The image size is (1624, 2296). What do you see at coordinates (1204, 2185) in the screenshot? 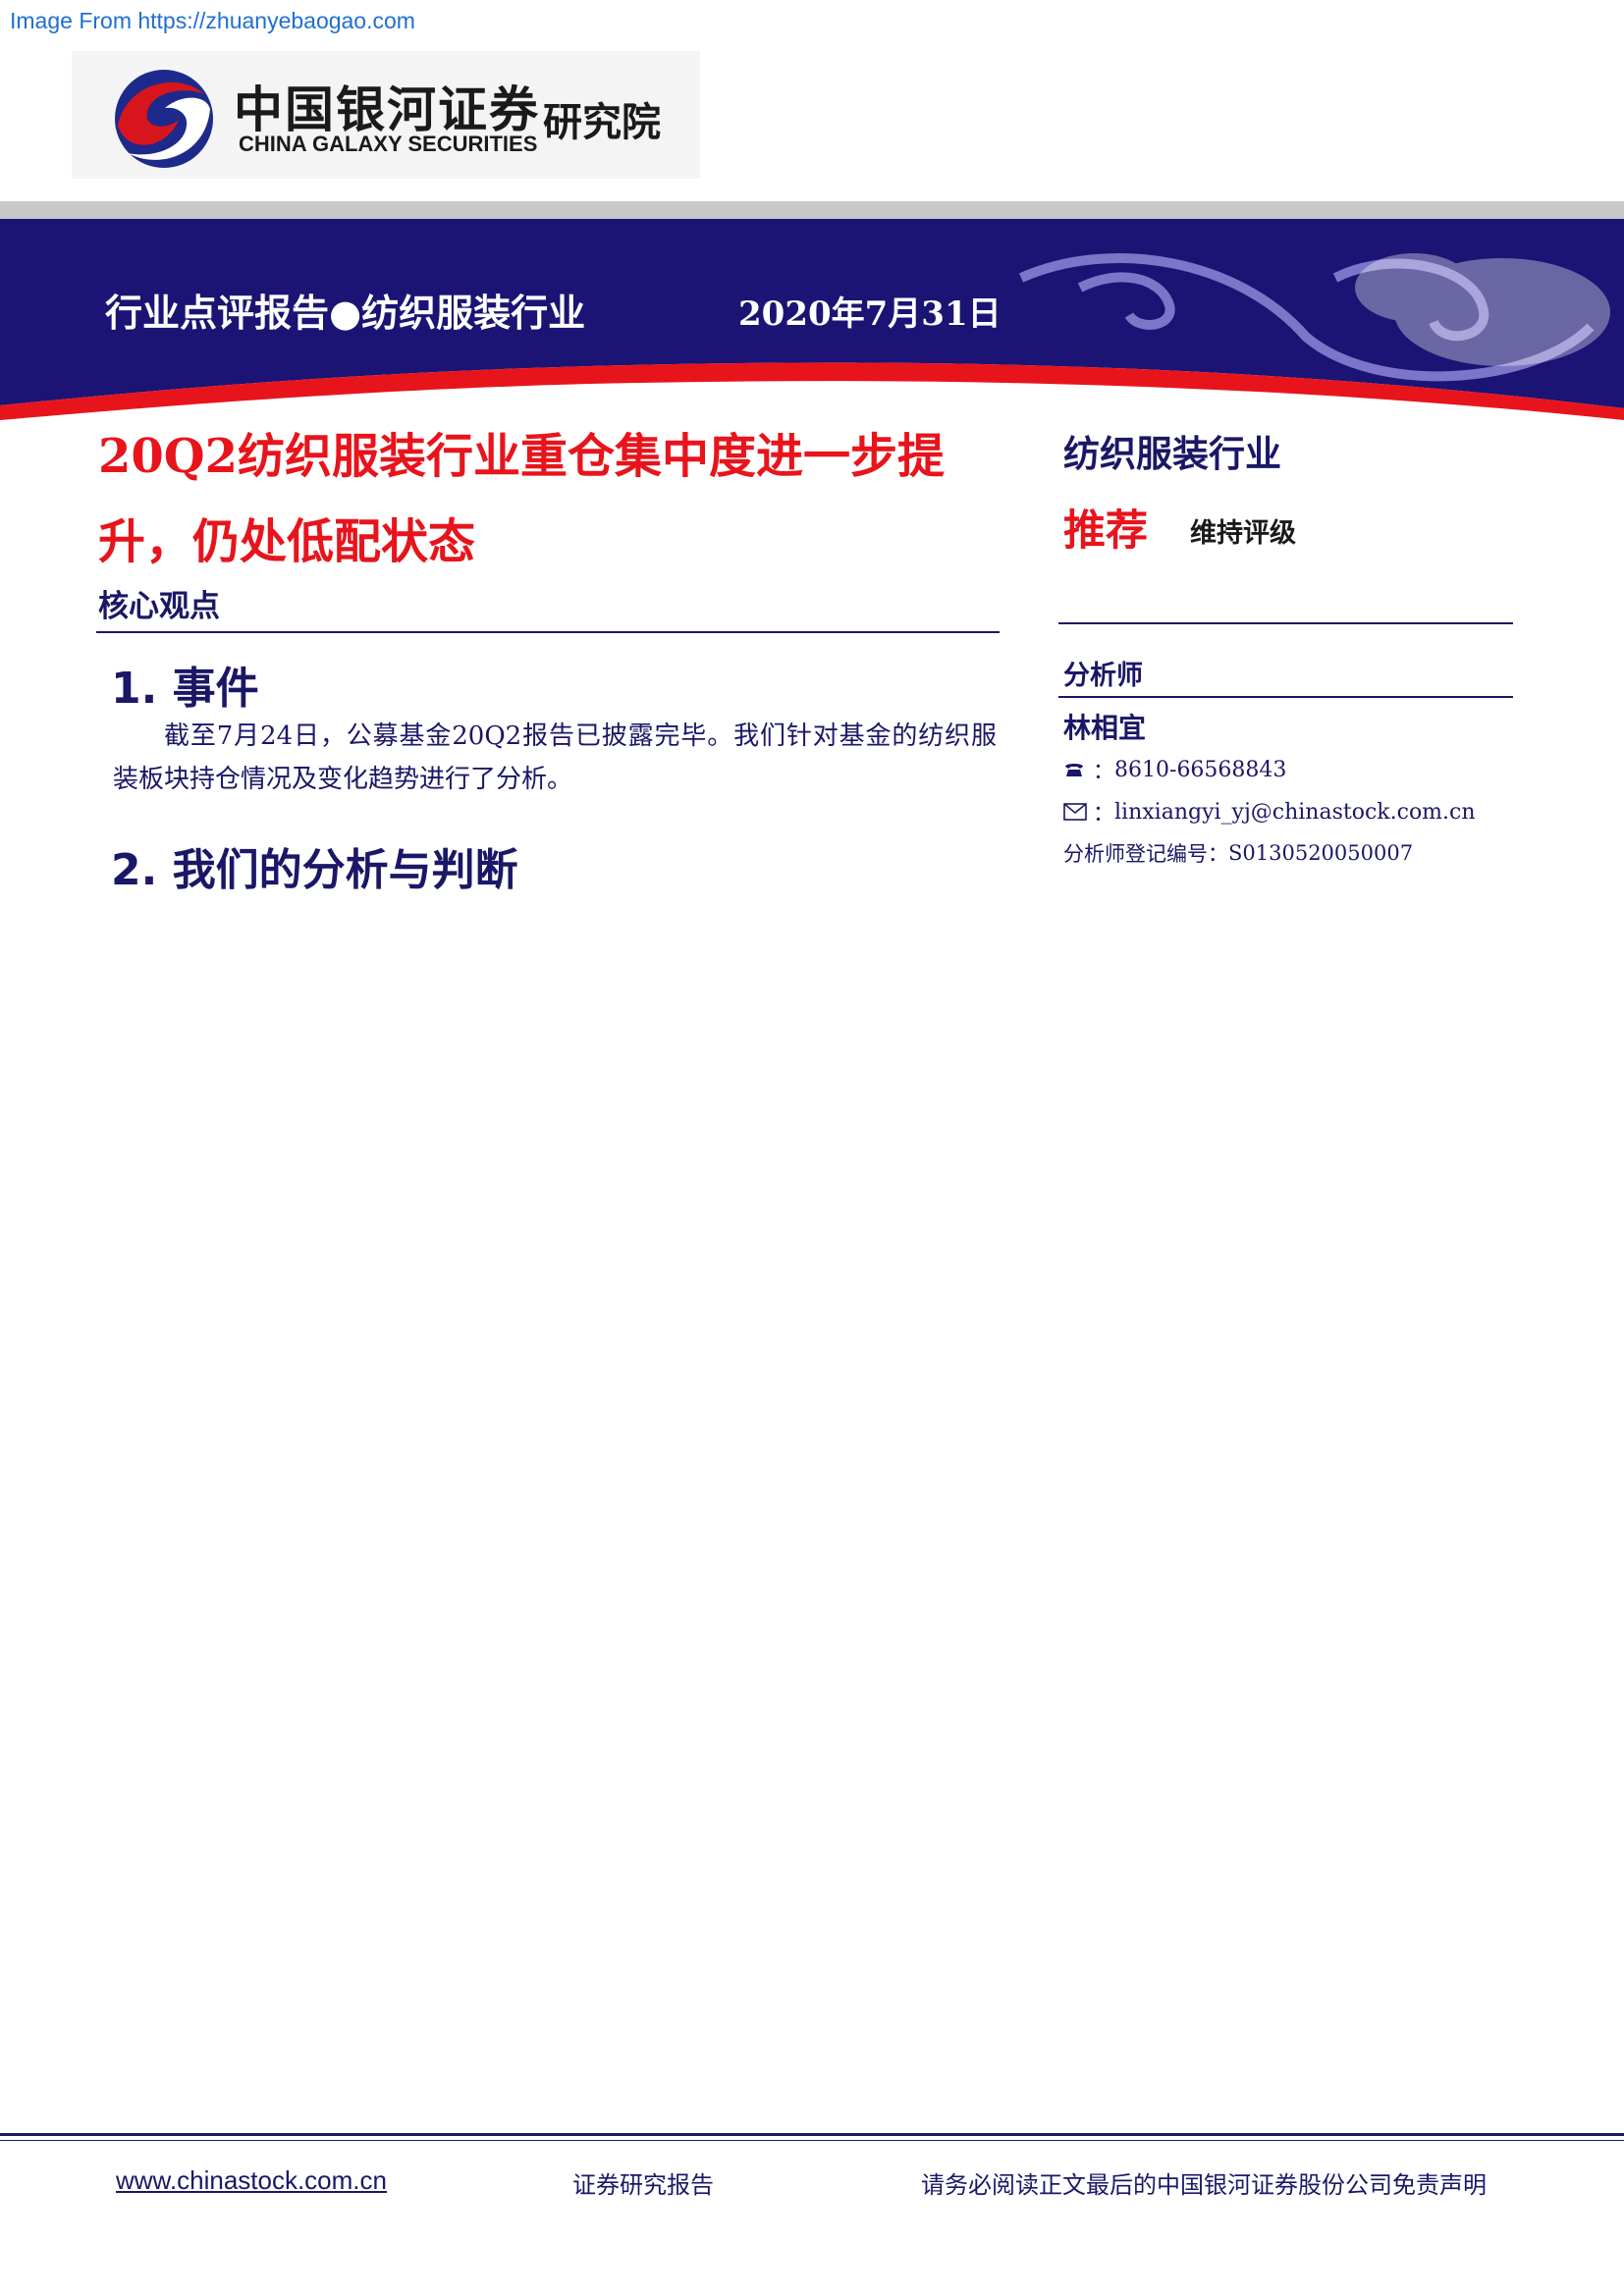
I see `footer-disclaimer-note: 请务必阅读正文最后的中国银河证券股份公司免责声明` at bounding box center [1204, 2185].